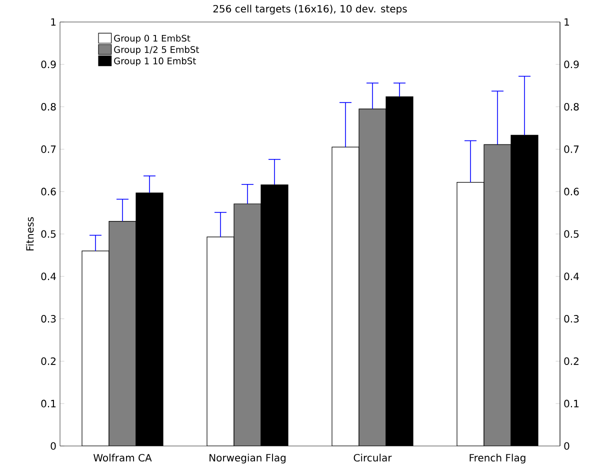  What do you see at coordinates (155, 61) in the screenshot?
I see `legend-label: Group 1 10 EmbSt` at bounding box center [155, 61].